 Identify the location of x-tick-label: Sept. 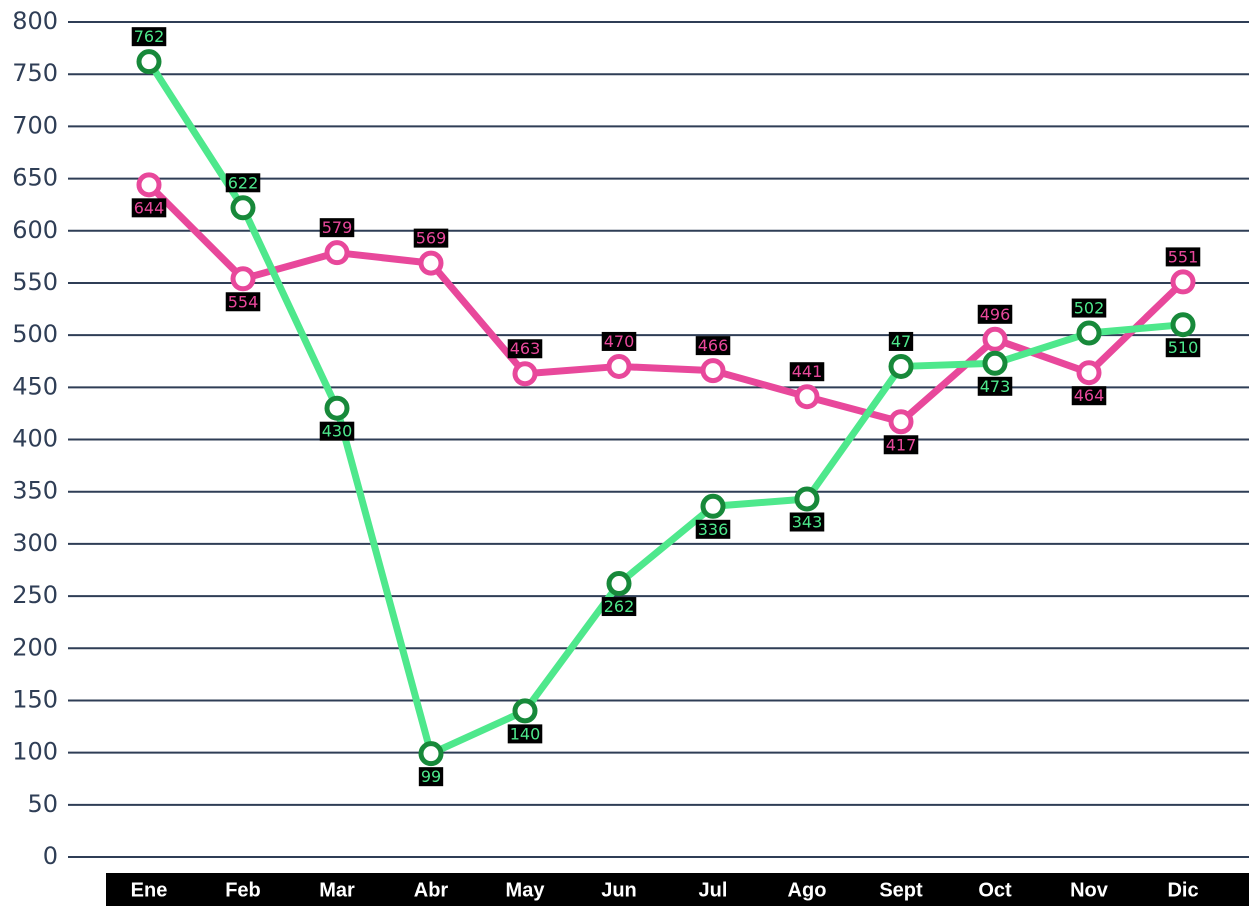
(901, 890).